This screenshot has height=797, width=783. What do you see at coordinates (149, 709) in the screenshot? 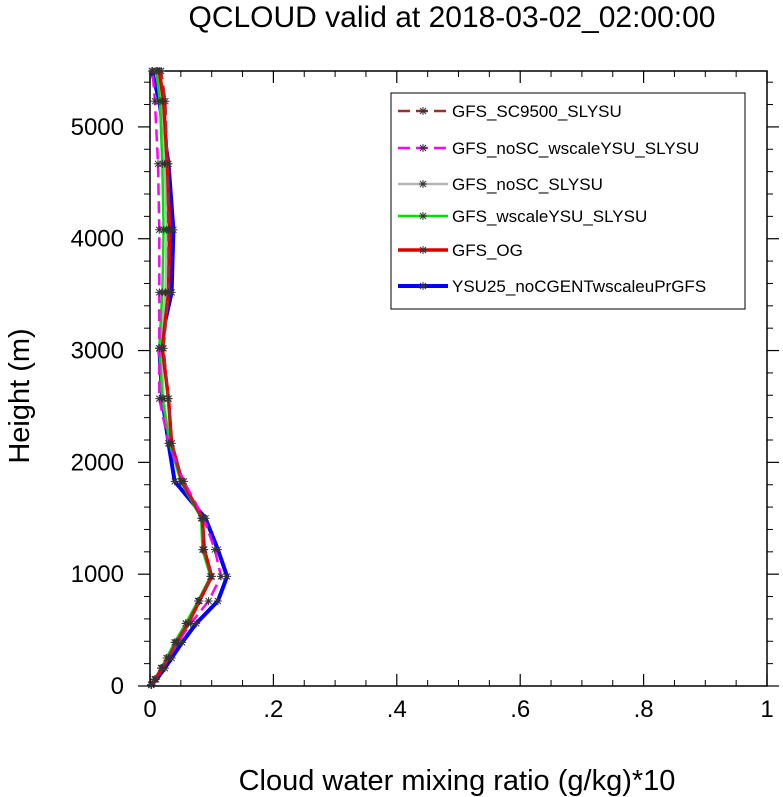
I see `x-tick-label: 0` at bounding box center [149, 709].